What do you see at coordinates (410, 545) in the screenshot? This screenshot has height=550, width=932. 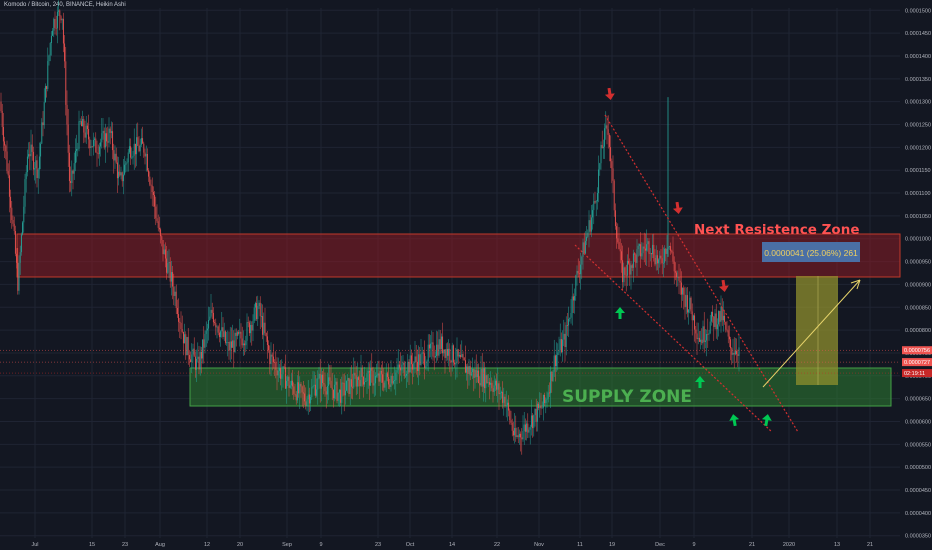 I see `x-tick-label: Oct` at bounding box center [410, 545].